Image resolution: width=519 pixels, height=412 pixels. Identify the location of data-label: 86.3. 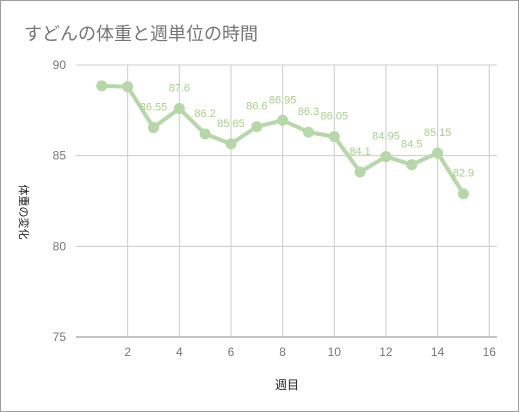
(308, 112).